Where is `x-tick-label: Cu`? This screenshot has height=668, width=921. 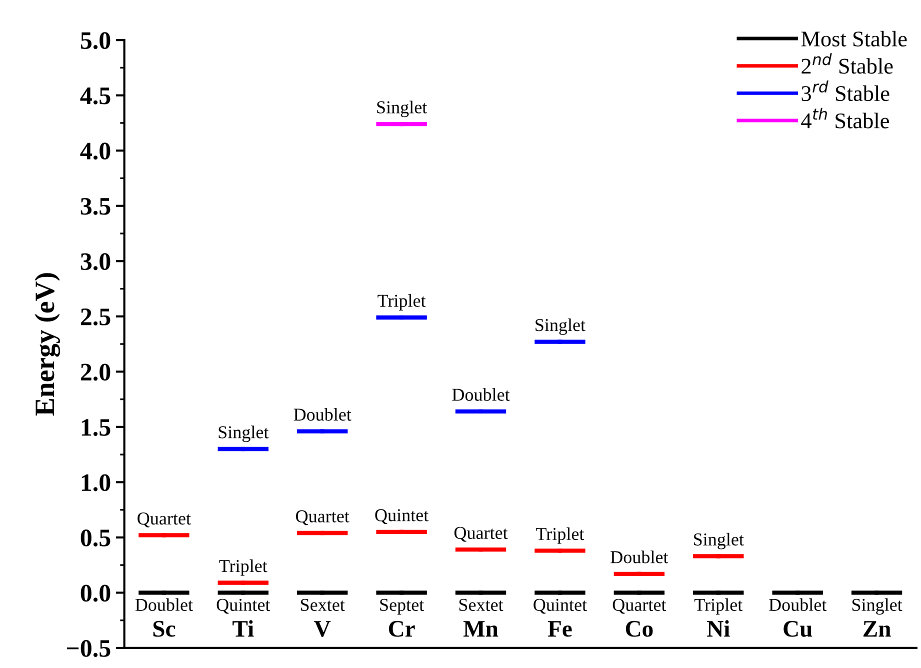 x-tick-label: Cu is located at coordinates (798, 628).